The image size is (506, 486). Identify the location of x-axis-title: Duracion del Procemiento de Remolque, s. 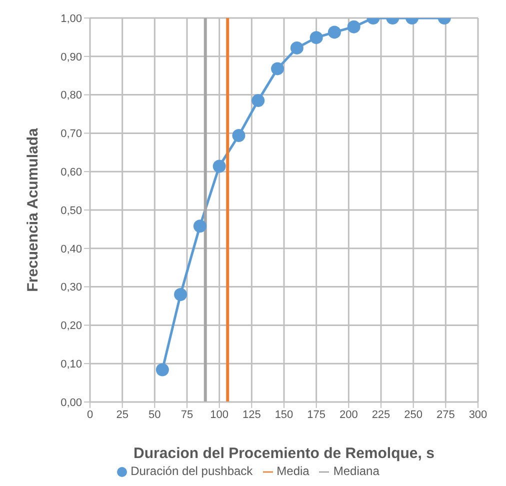
(284, 453).